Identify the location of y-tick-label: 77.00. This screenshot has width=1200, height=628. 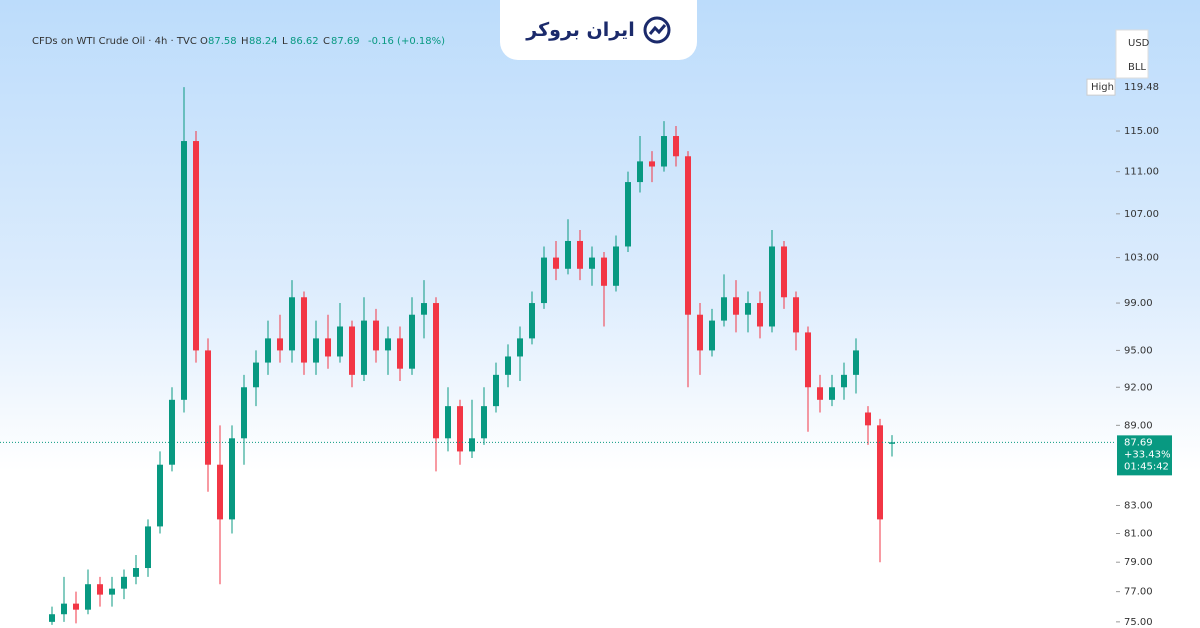
(1138, 592).